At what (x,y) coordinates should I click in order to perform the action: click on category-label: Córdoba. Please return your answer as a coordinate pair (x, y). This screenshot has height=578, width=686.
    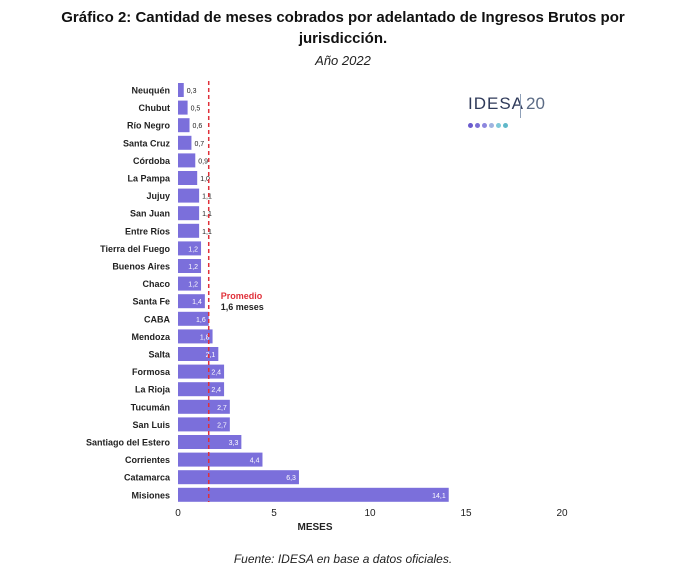
    Looking at the image, I should click on (152, 161).